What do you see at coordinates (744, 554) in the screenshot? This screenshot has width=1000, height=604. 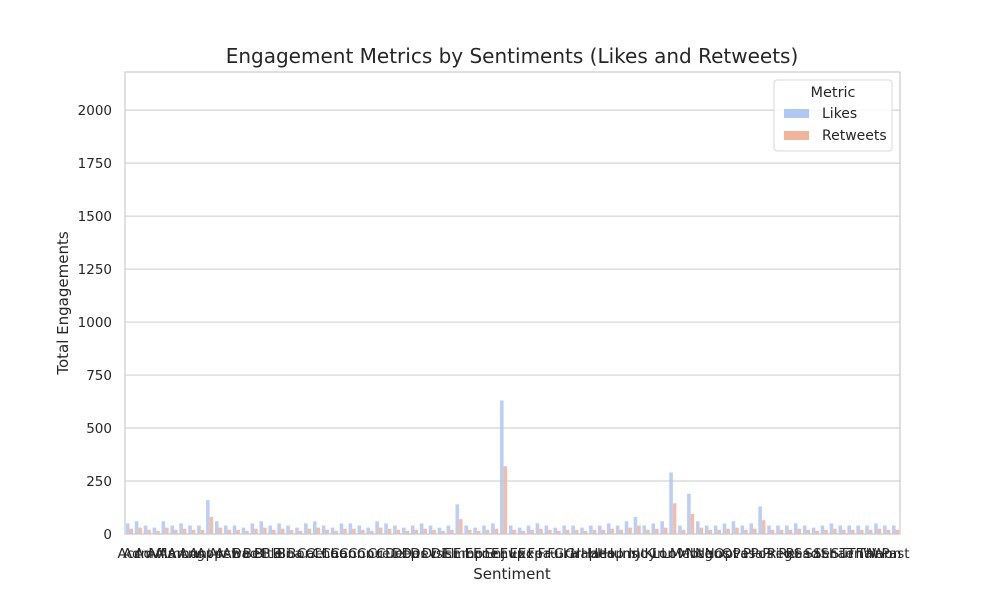 I see `x-tick-label: Pas` at bounding box center [744, 554].